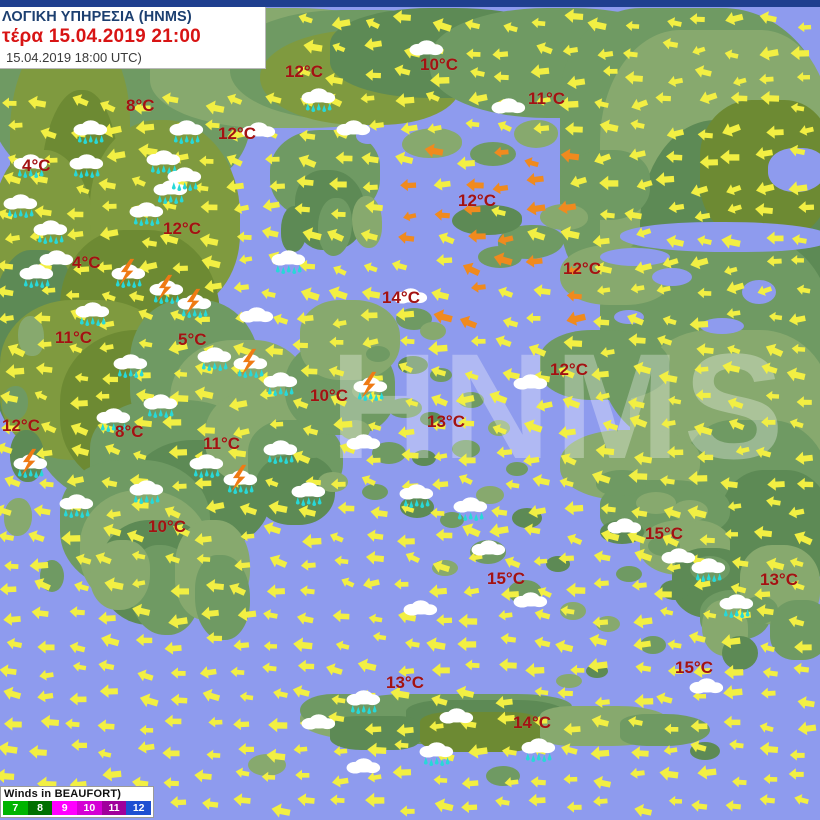  I want to click on legend-swatch: 11, so click(114, 808).